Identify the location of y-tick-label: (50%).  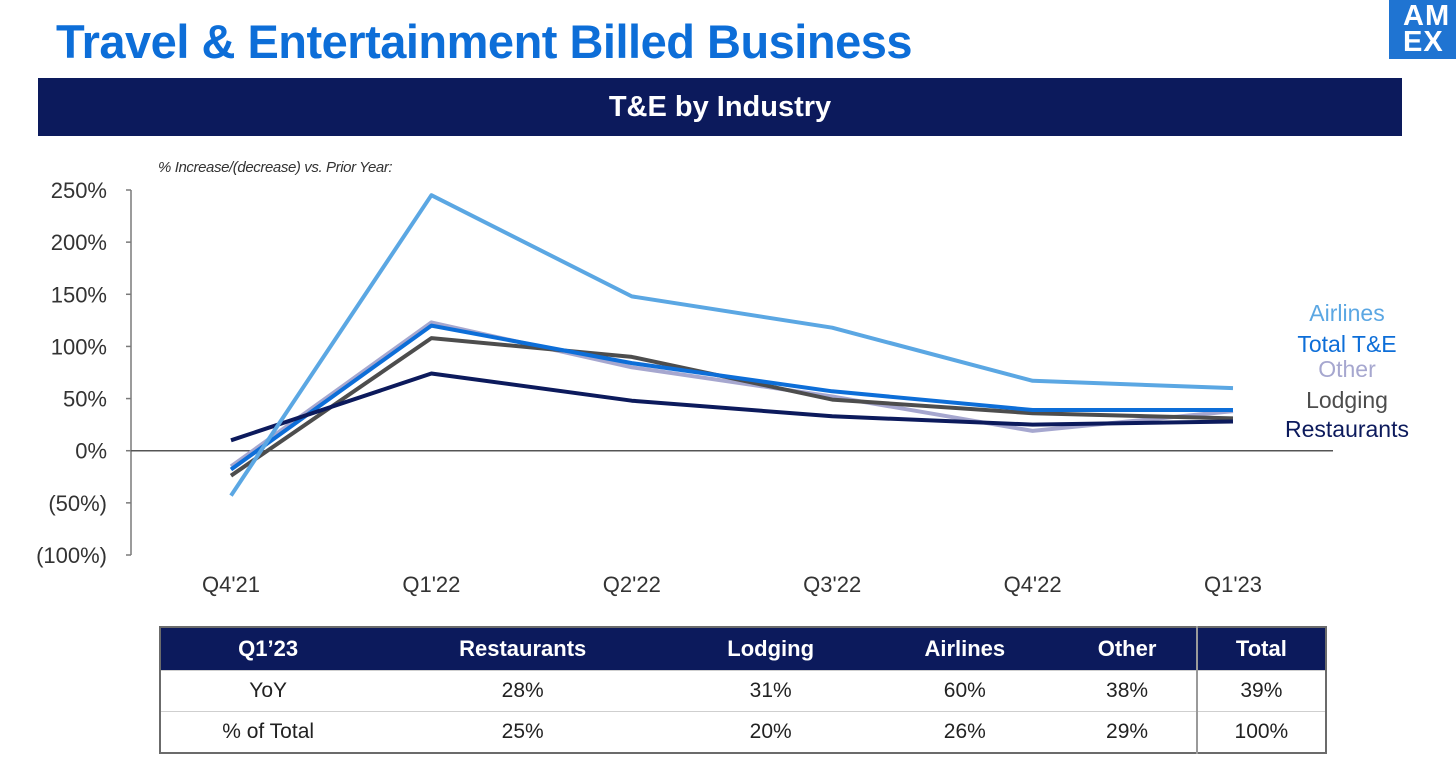
(77, 503).